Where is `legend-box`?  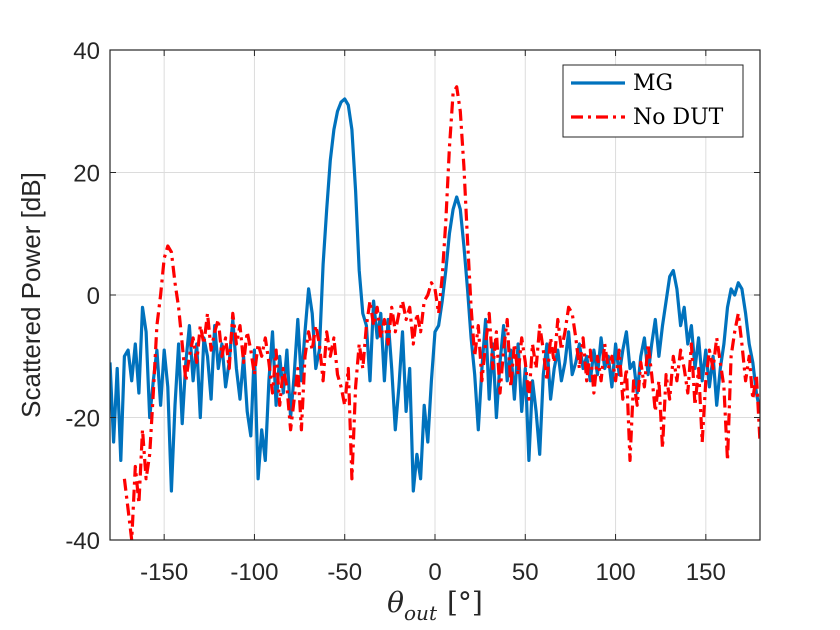 legend-box is located at coordinates (653, 101).